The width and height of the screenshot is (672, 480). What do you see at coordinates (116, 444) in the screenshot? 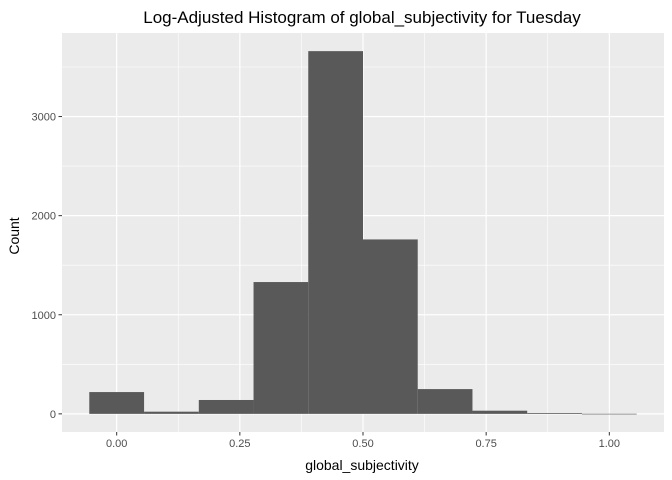
I see `x-tick-label: 0.00` at bounding box center [116, 444].